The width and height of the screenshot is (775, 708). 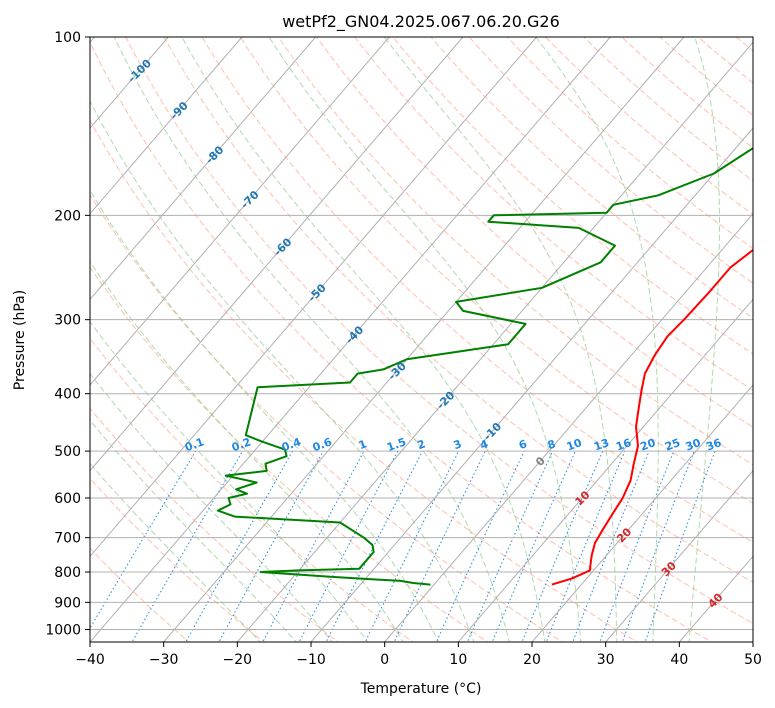 What do you see at coordinates (679, 660) in the screenshot?
I see `x-tick-label: 40` at bounding box center [679, 660].